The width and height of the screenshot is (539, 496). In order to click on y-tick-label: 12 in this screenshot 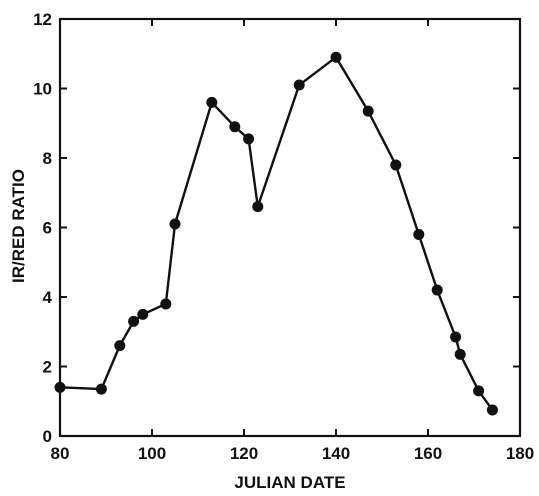, I will do `click(42, 19)`.